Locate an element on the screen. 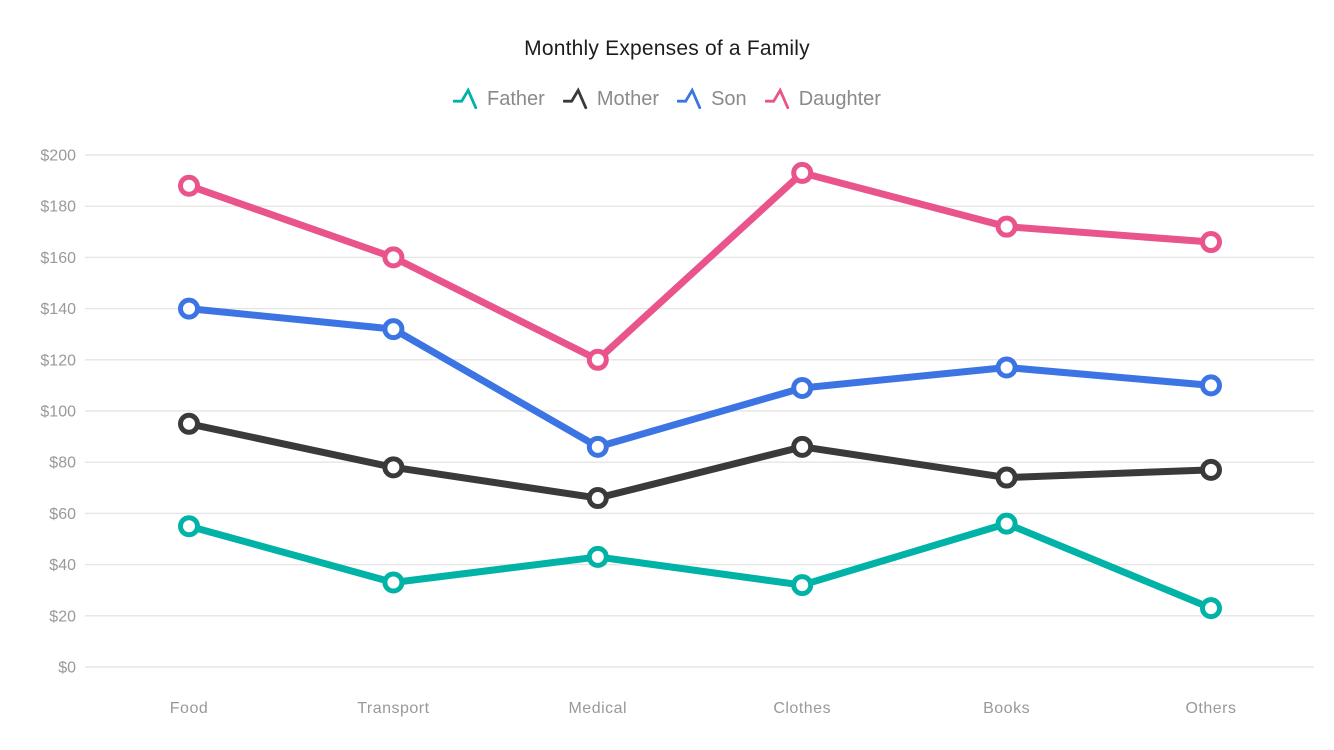  legend-item-daughter: Daughter is located at coordinates (822, 99).